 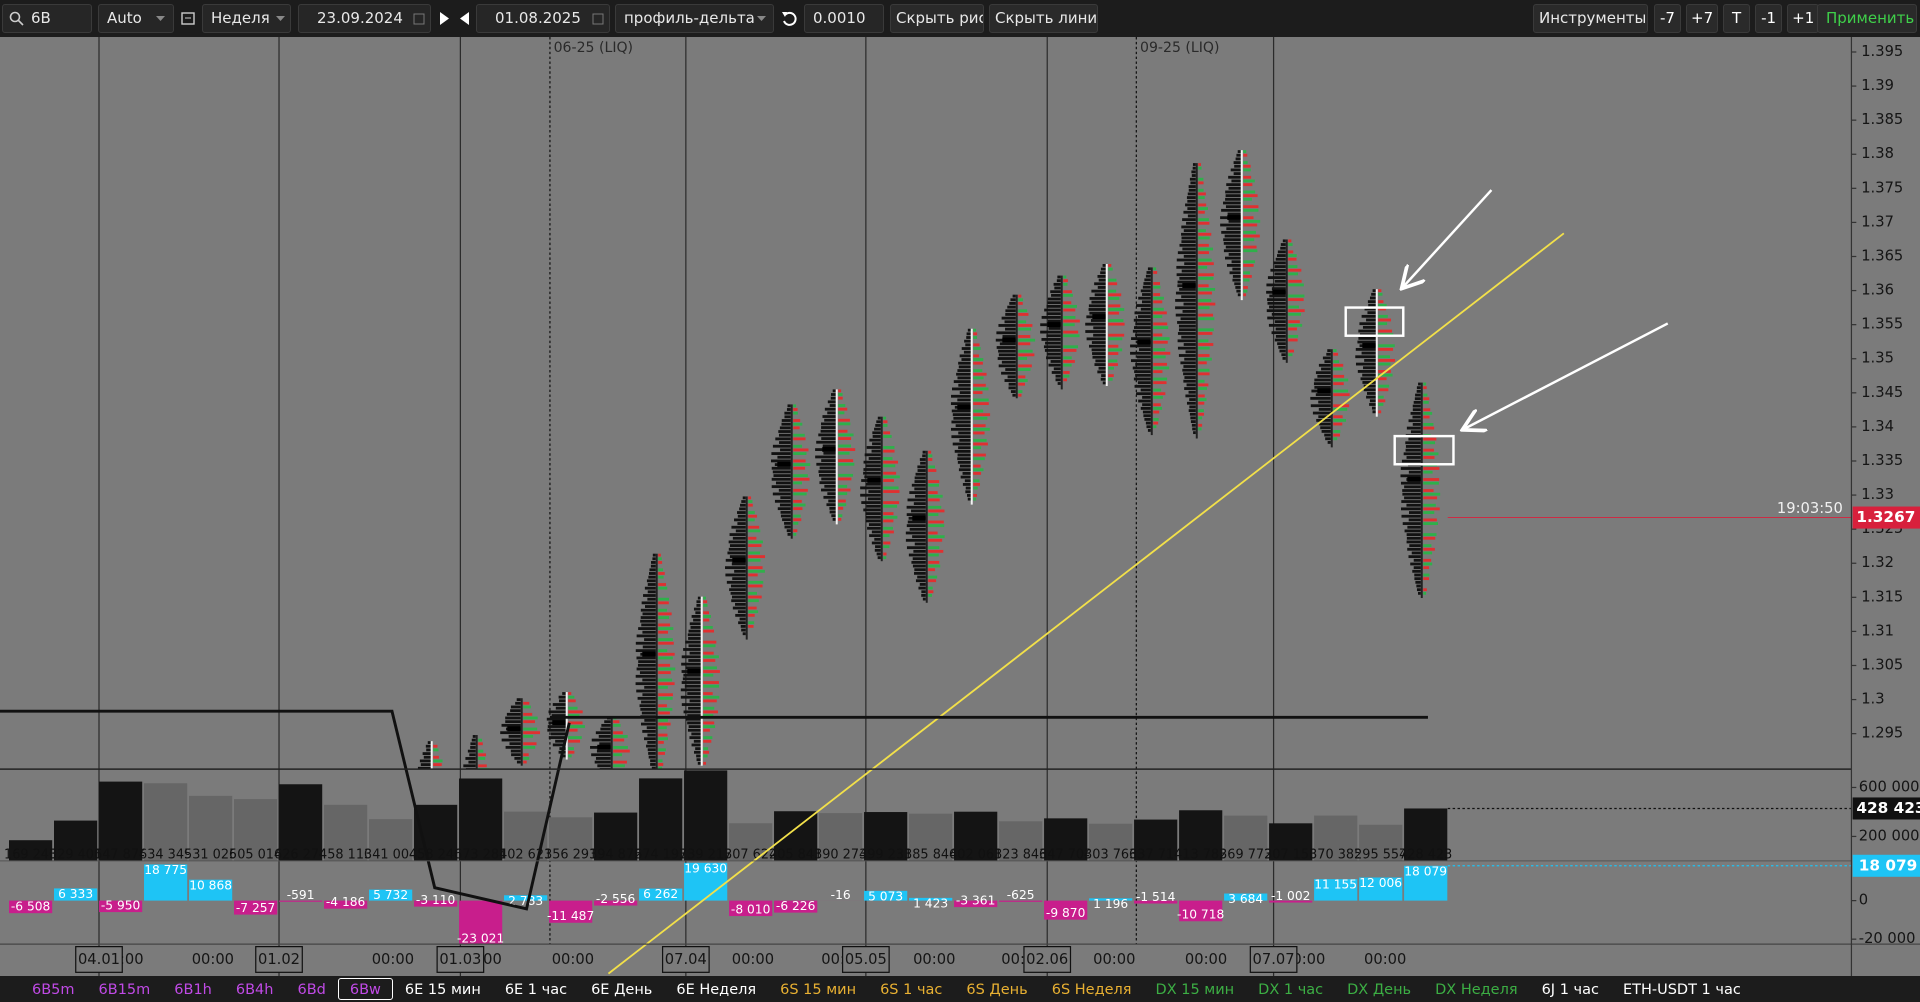 What do you see at coordinates (193, 990) in the screenshot?
I see `instrument-tab: 6B1h` at bounding box center [193, 990].